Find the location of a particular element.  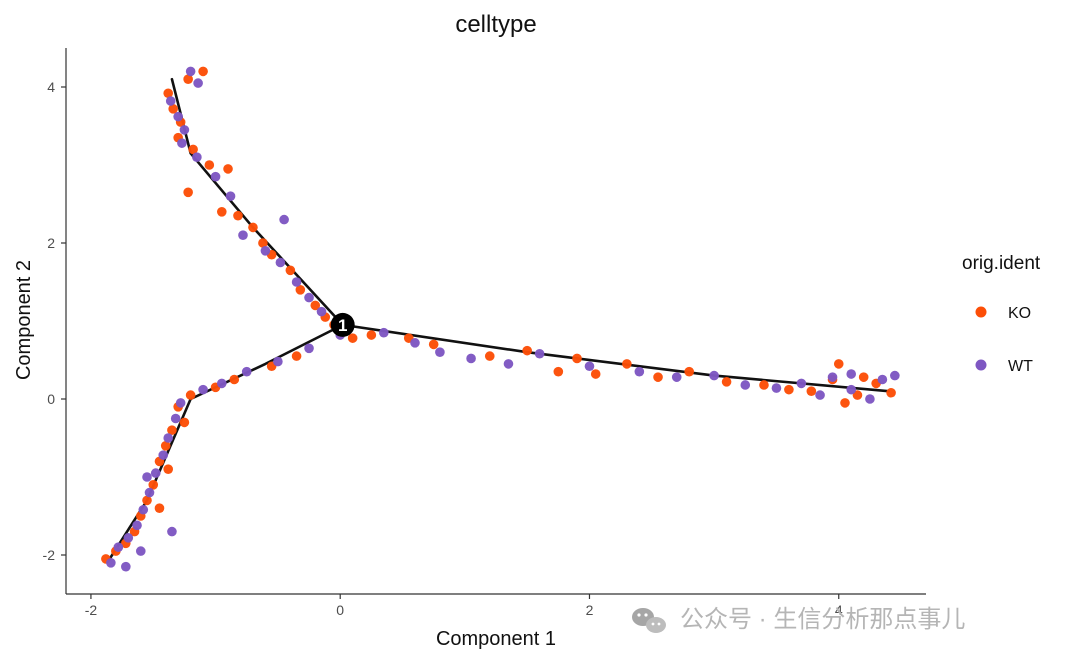

watermark: 公众号 · 生信分析那点事儿 is located at coordinates (798, 619).